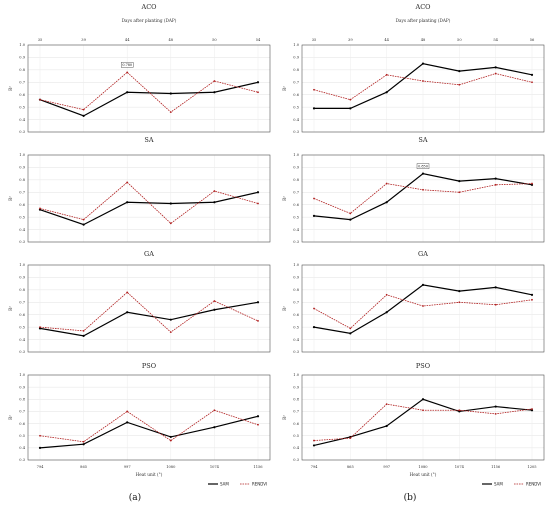  What do you see at coordinates (41, 467) in the screenshot?
I see `x-tick-label: 794` at bounding box center [41, 467].